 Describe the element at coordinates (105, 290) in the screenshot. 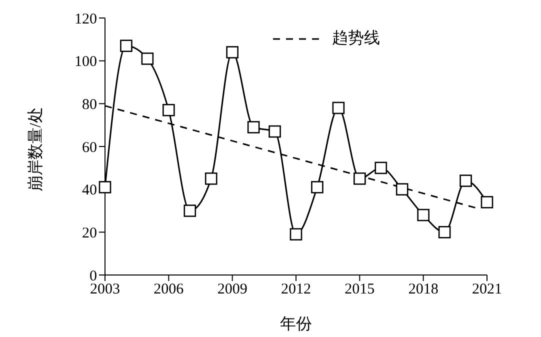

I see `x-tick-label: 2003` at that location.